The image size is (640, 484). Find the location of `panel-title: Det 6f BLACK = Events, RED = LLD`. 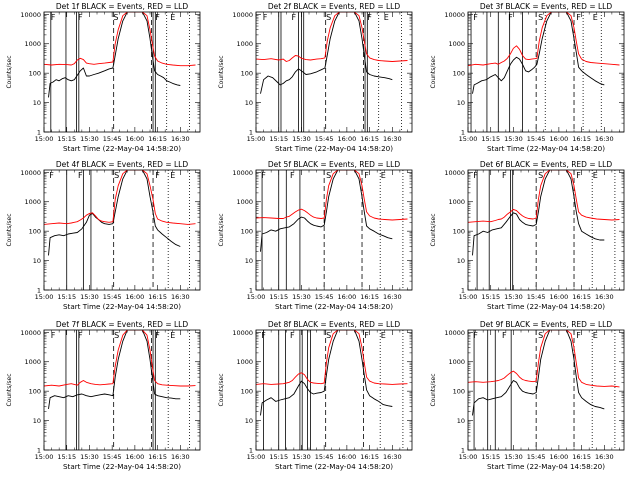

panel-title: Det 6f BLACK = Events, RED = LLD is located at coordinates (546, 164).